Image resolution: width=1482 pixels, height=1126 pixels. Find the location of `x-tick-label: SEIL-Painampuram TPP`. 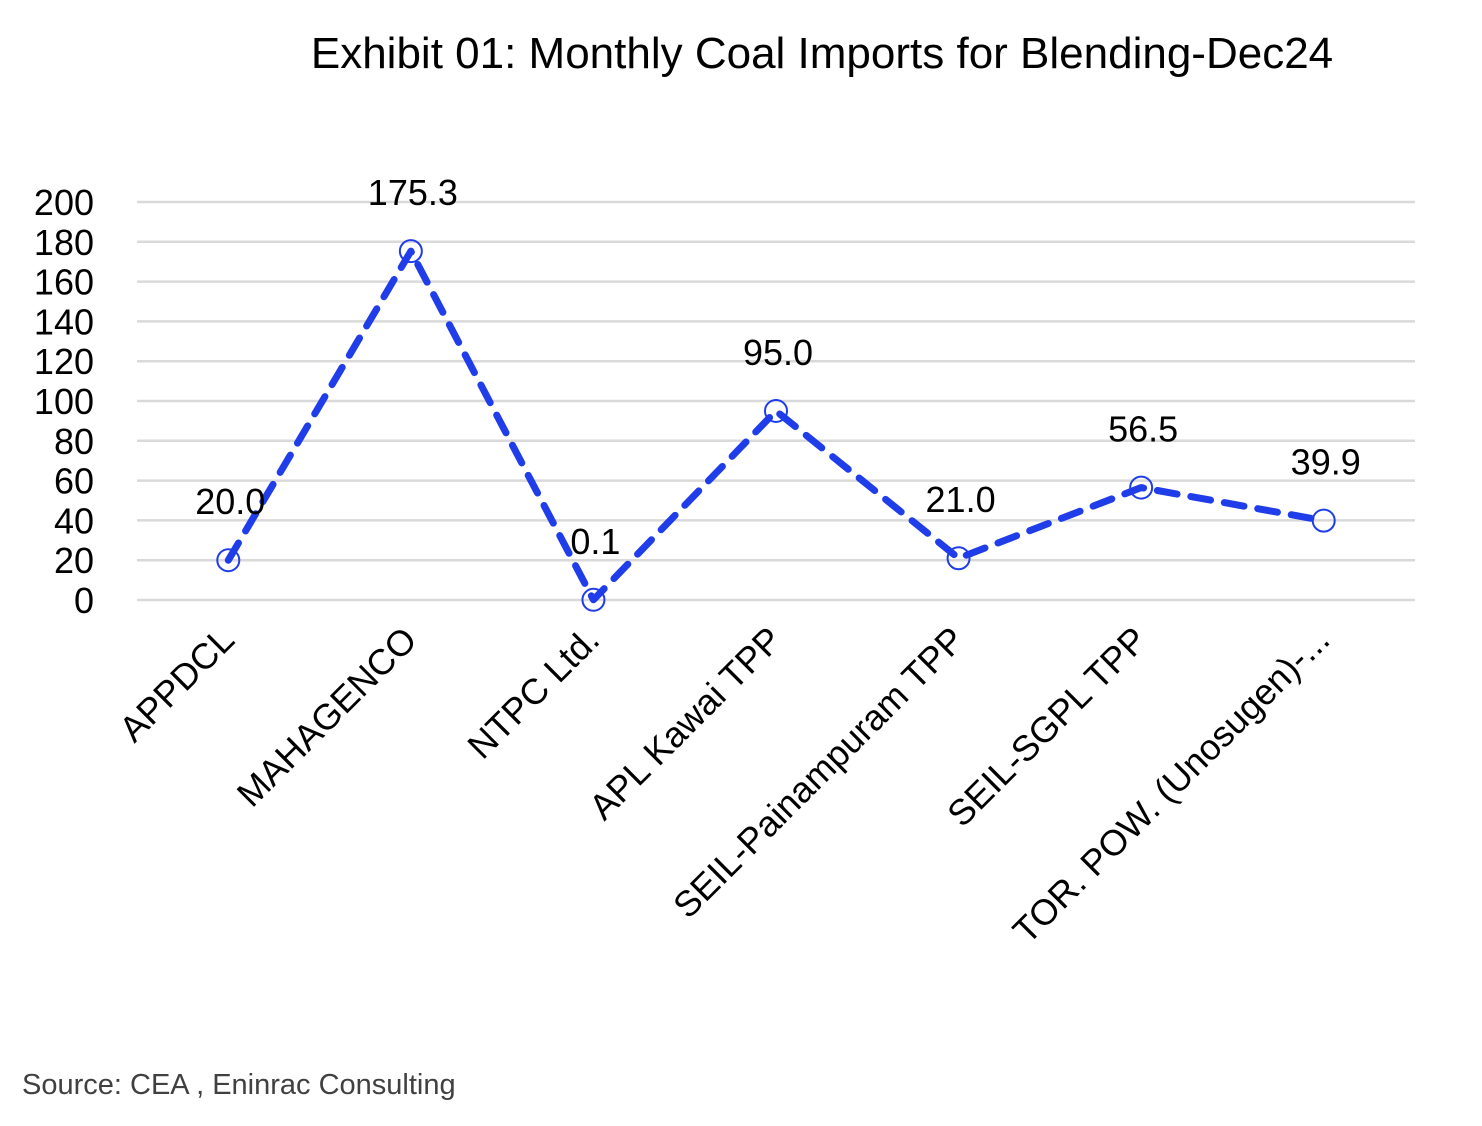

x-tick-label: SEIL-Painampuram TPP is located at coordinates (818, 772).